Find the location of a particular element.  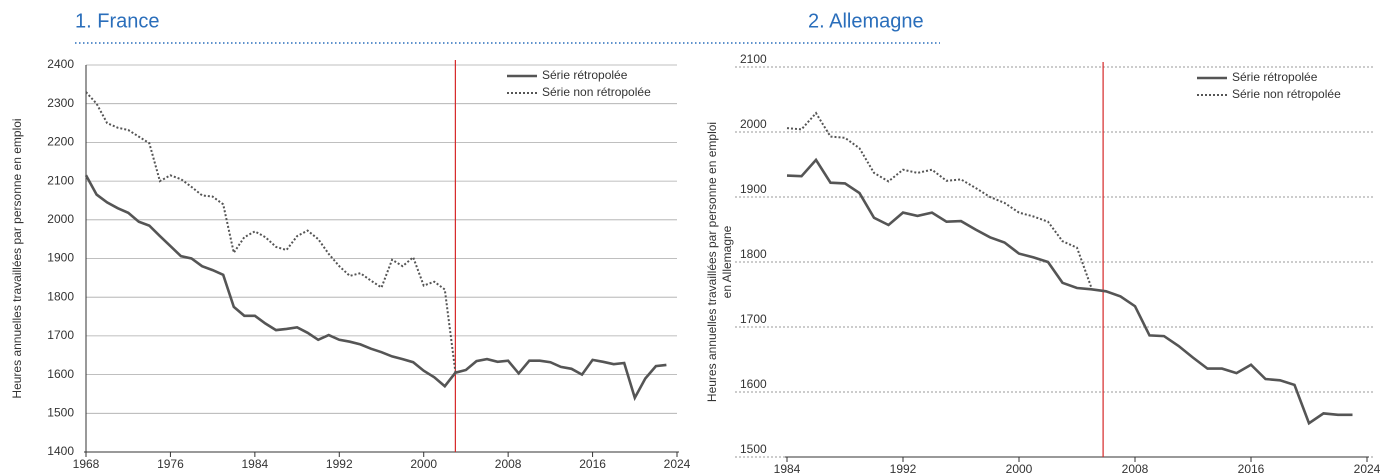

y-tick-label: 2300 is located at coordinates (60, 103).